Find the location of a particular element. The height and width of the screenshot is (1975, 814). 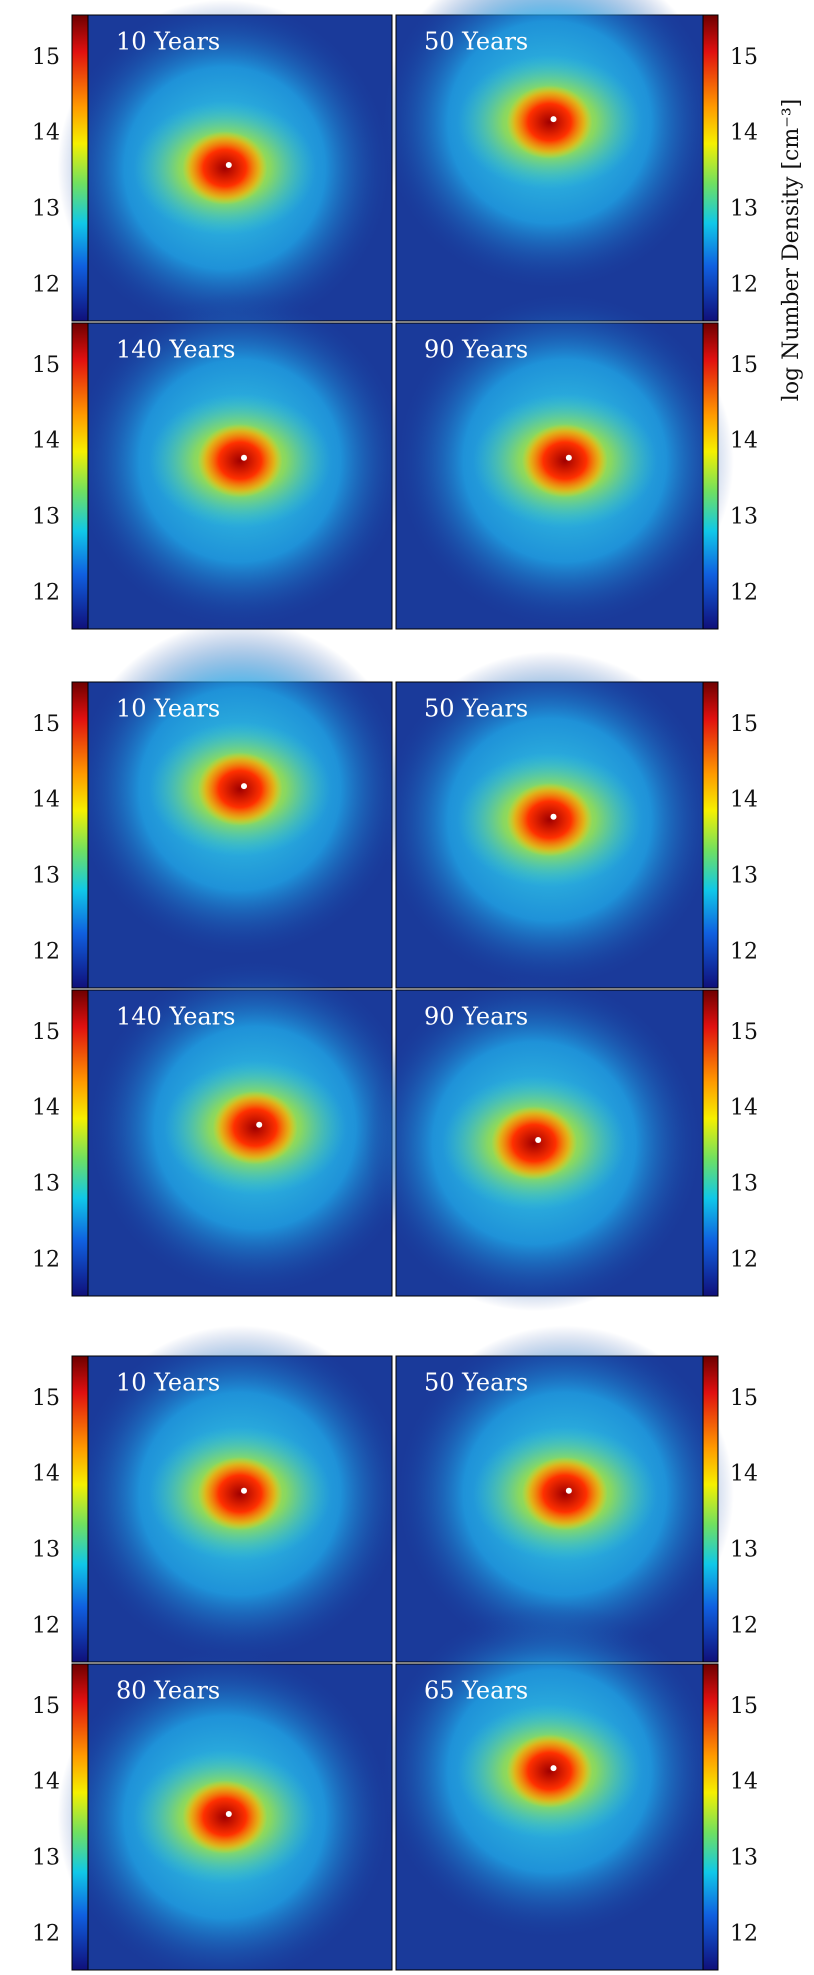

panel: 65 Years is located at coordinates (549, 1786).